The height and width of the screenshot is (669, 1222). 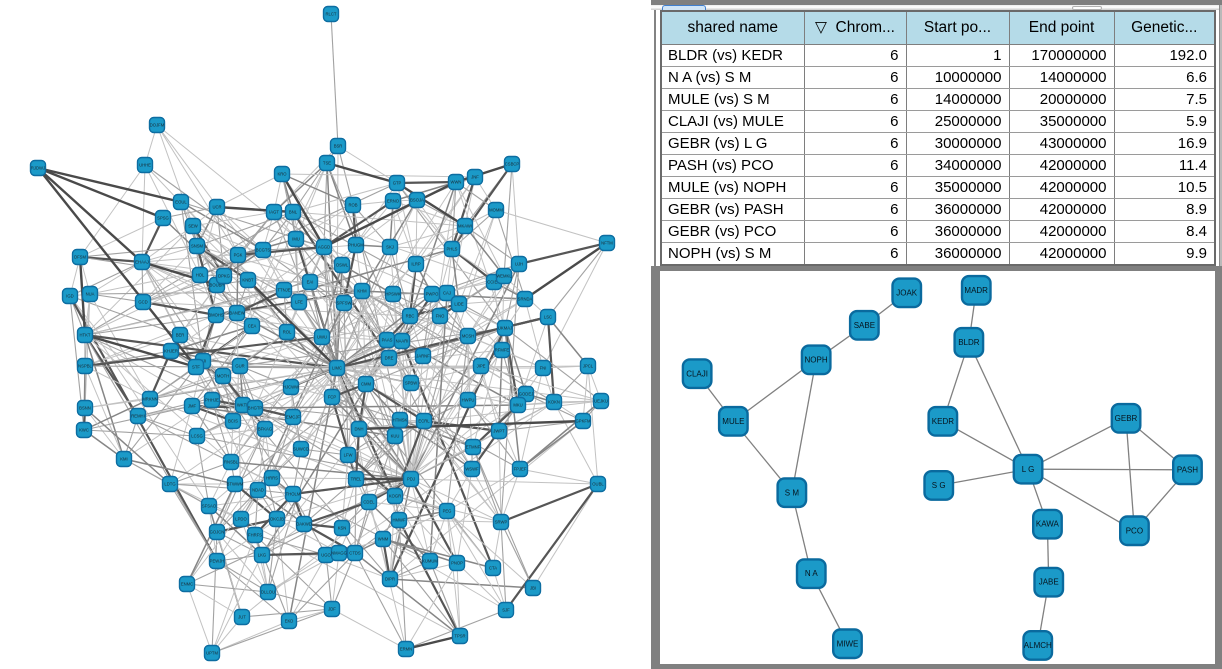 I want to click on svg-text: WWN, so click(x=456, y=182).